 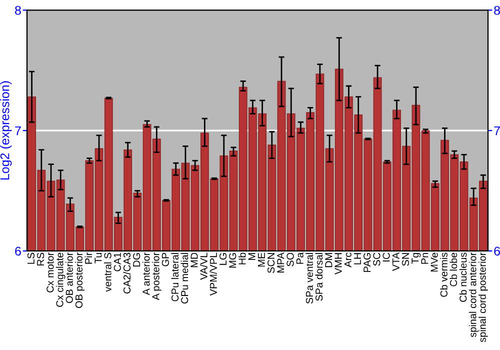 I want to click on x-tick-label: RS, so click(x=40, y=259).